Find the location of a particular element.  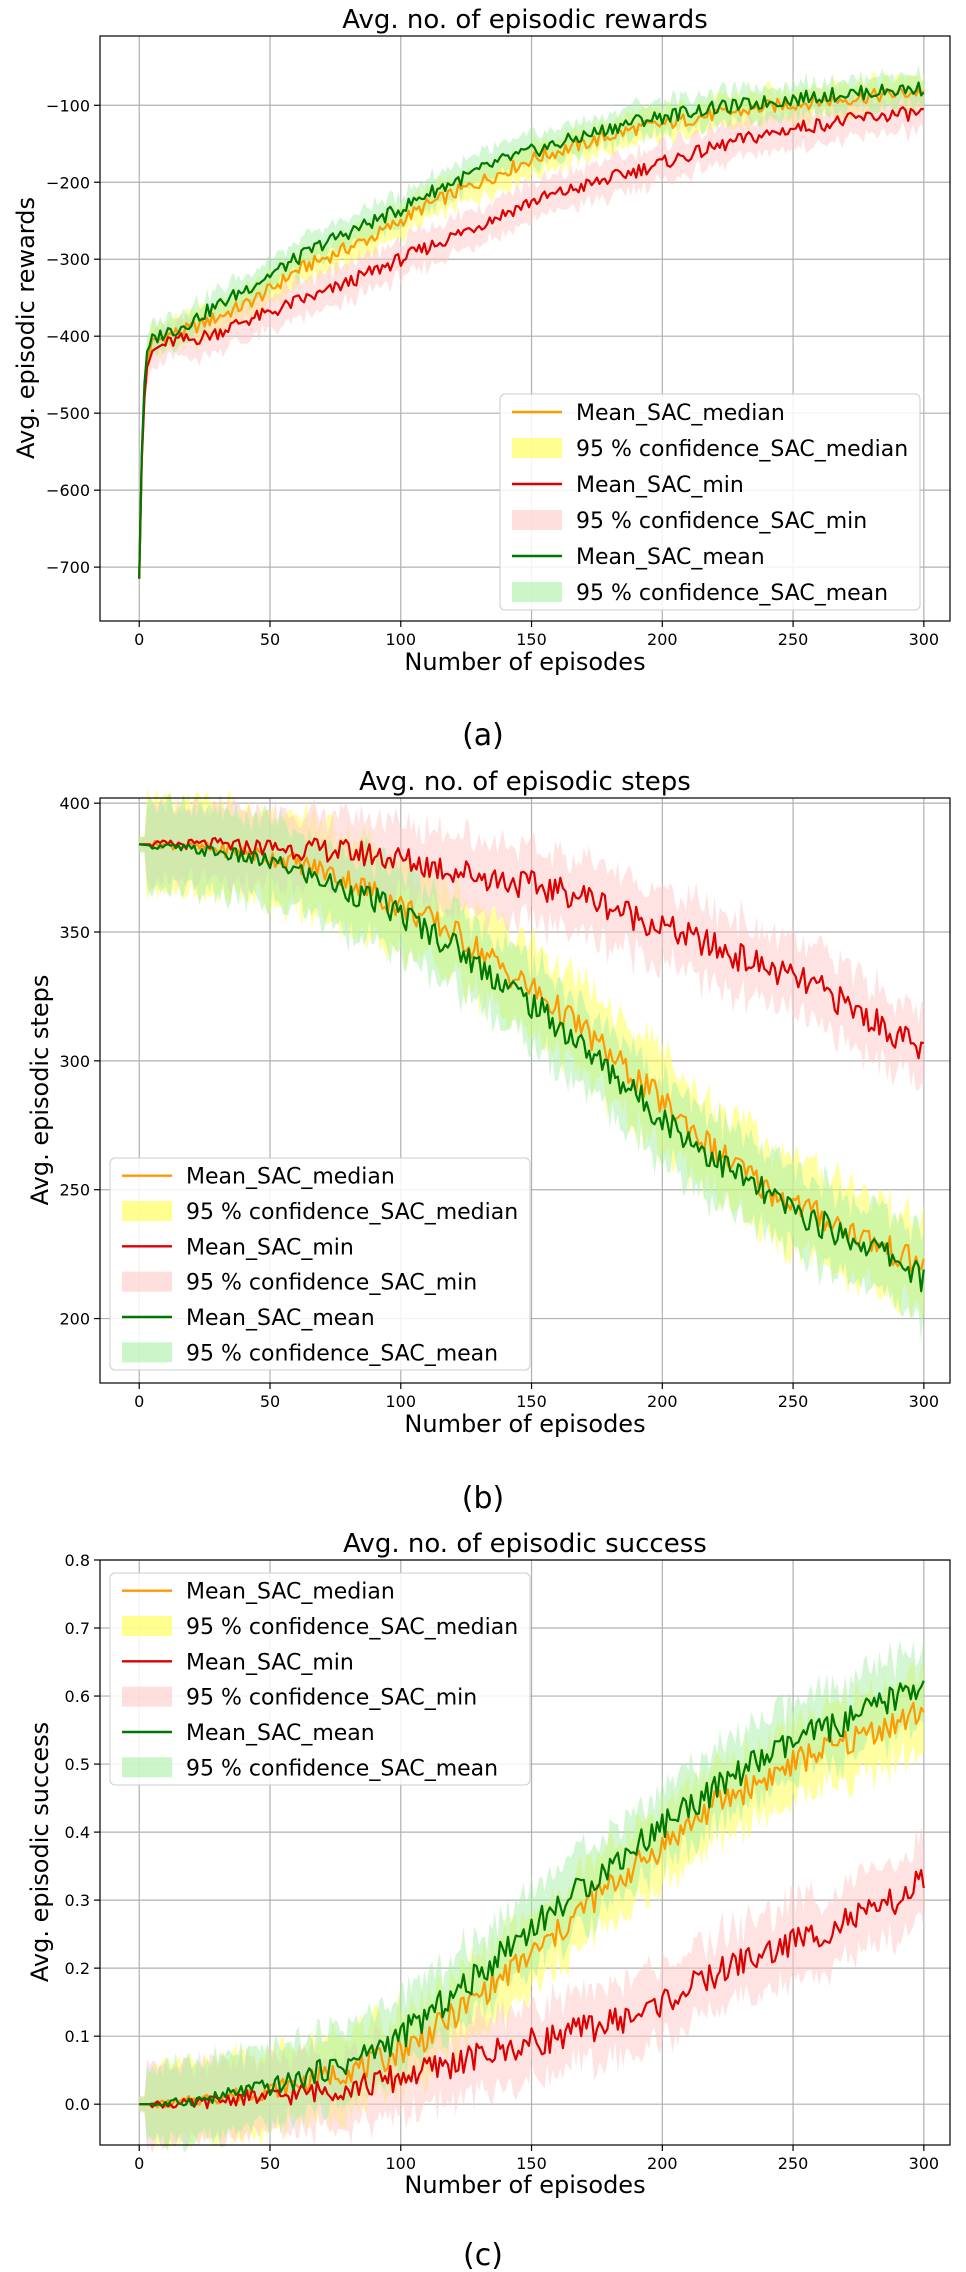

y-tick-label: 0.5 is located at coordinates (77, 1764).